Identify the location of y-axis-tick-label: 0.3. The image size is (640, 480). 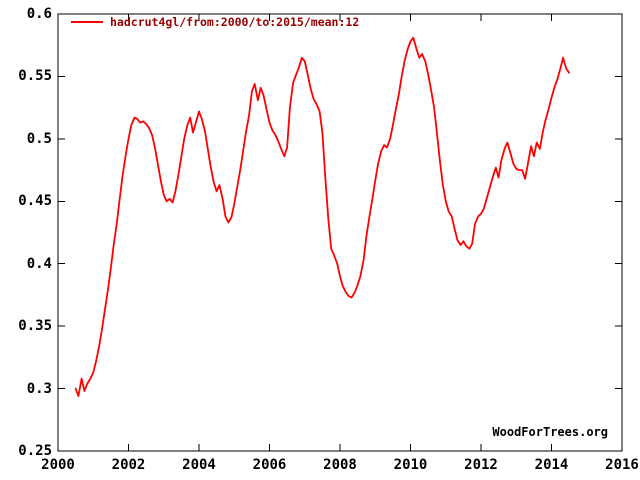
(39, 388).